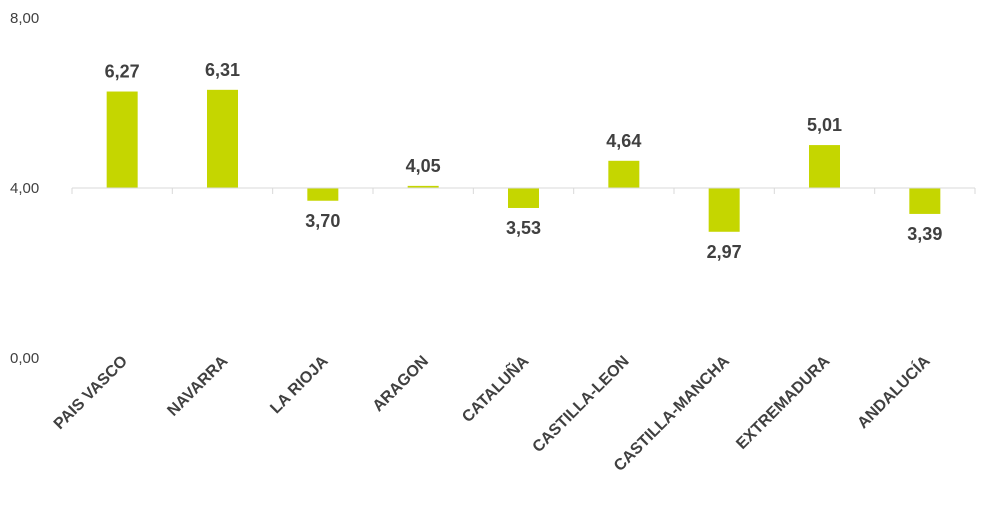 The height and width of the screenshot is (507, 982). What do you see at coordinates (672, 413) in the screenshot?
I see `x-tick-label: CASTILLA-MANCHA` at bounding box center [672, 413].